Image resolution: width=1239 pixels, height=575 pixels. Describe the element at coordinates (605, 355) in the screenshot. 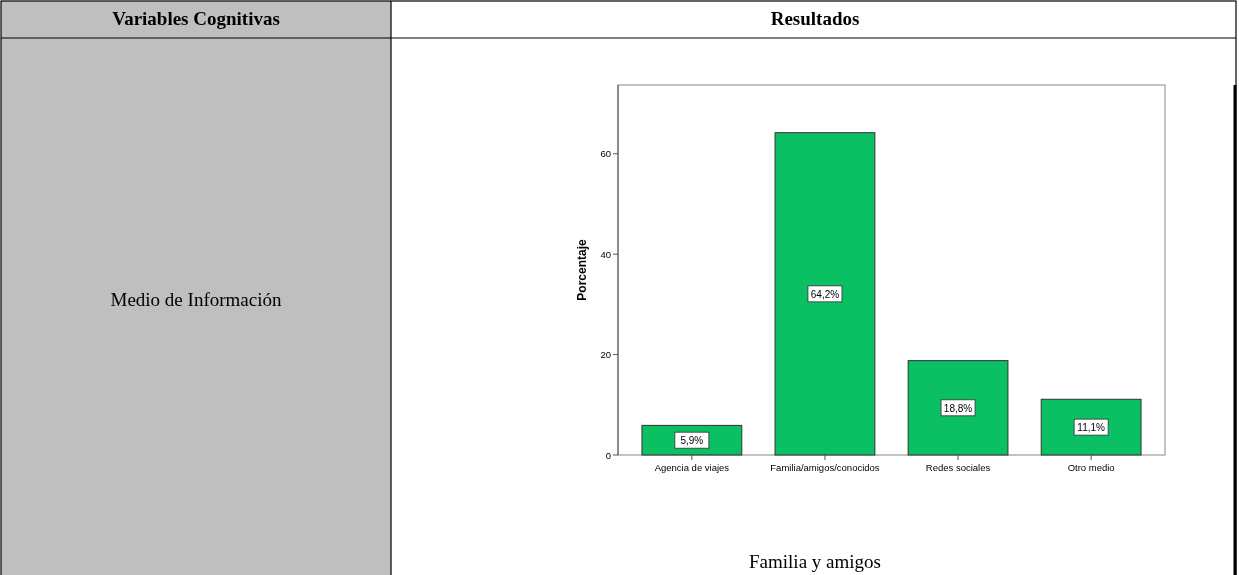

I see `y-tick-label: 20` at that location.